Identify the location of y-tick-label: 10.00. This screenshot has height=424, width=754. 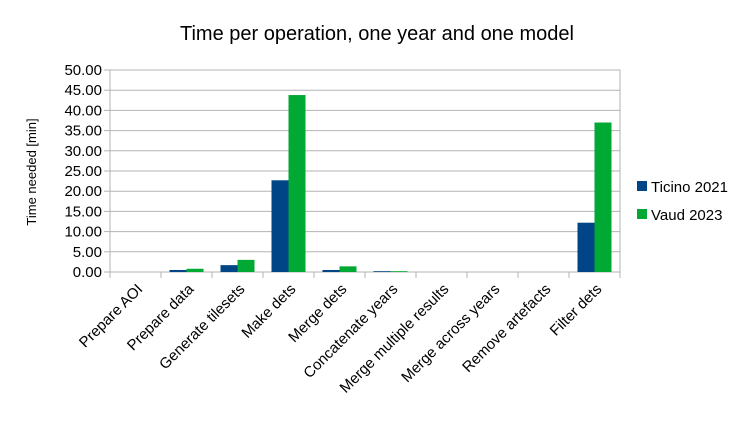
(83, 232).